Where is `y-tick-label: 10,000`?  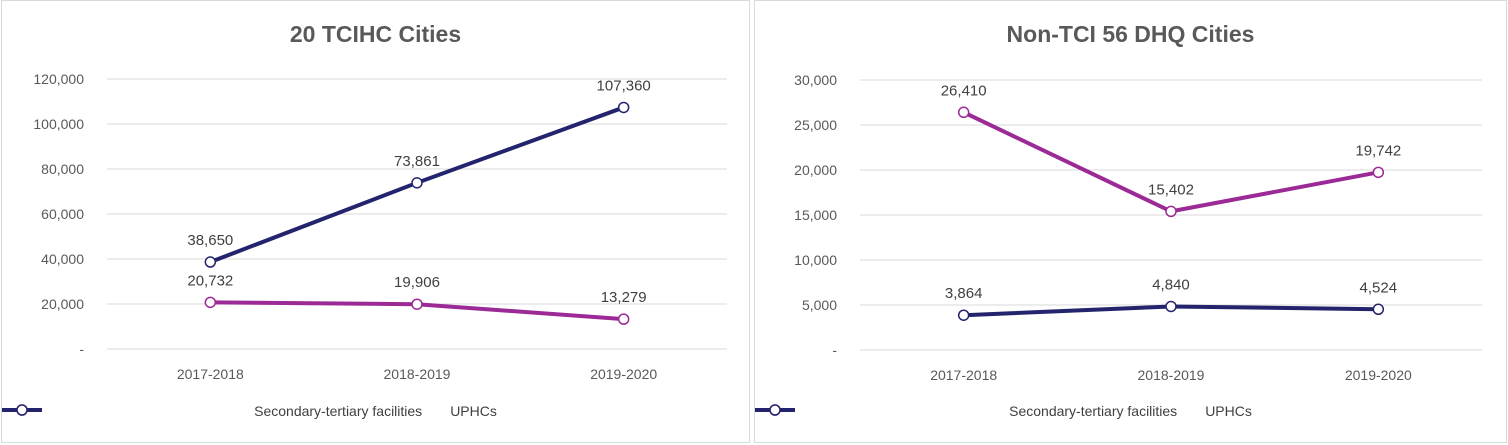 y-tick-label: 10,000 is located at coordinates (815, 260).